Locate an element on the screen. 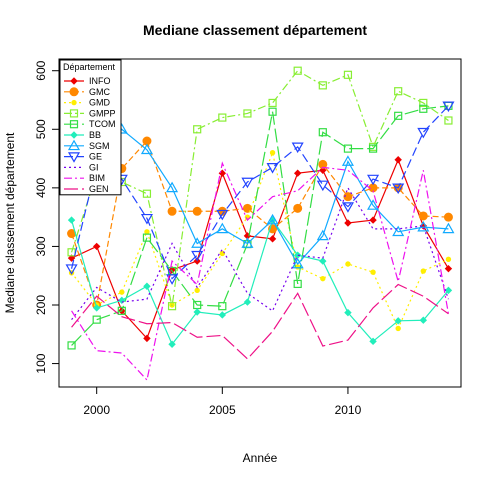 The image size is (480, 480). y-axis-label: Mediane classement département is located at coordinates (10, 222).